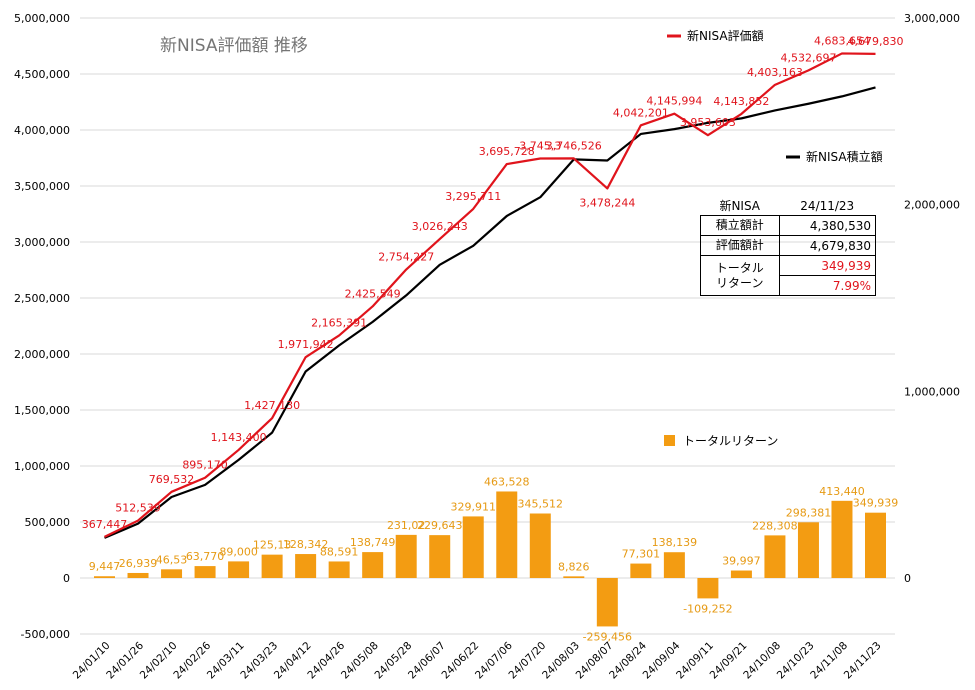  Describe the element at coordinates (740, 206) in the screenshot. I see `summary-header-left: 新NISA` at that location.